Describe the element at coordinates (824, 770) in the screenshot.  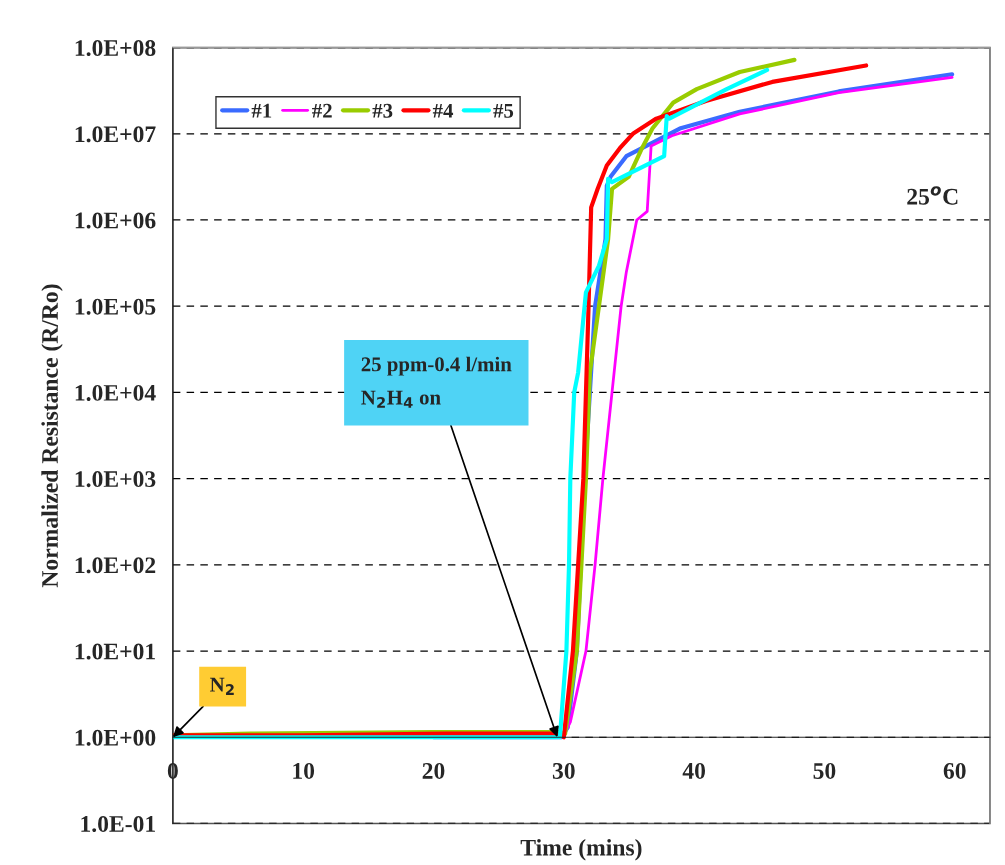
I see `x-tick-label: 50` at that location.